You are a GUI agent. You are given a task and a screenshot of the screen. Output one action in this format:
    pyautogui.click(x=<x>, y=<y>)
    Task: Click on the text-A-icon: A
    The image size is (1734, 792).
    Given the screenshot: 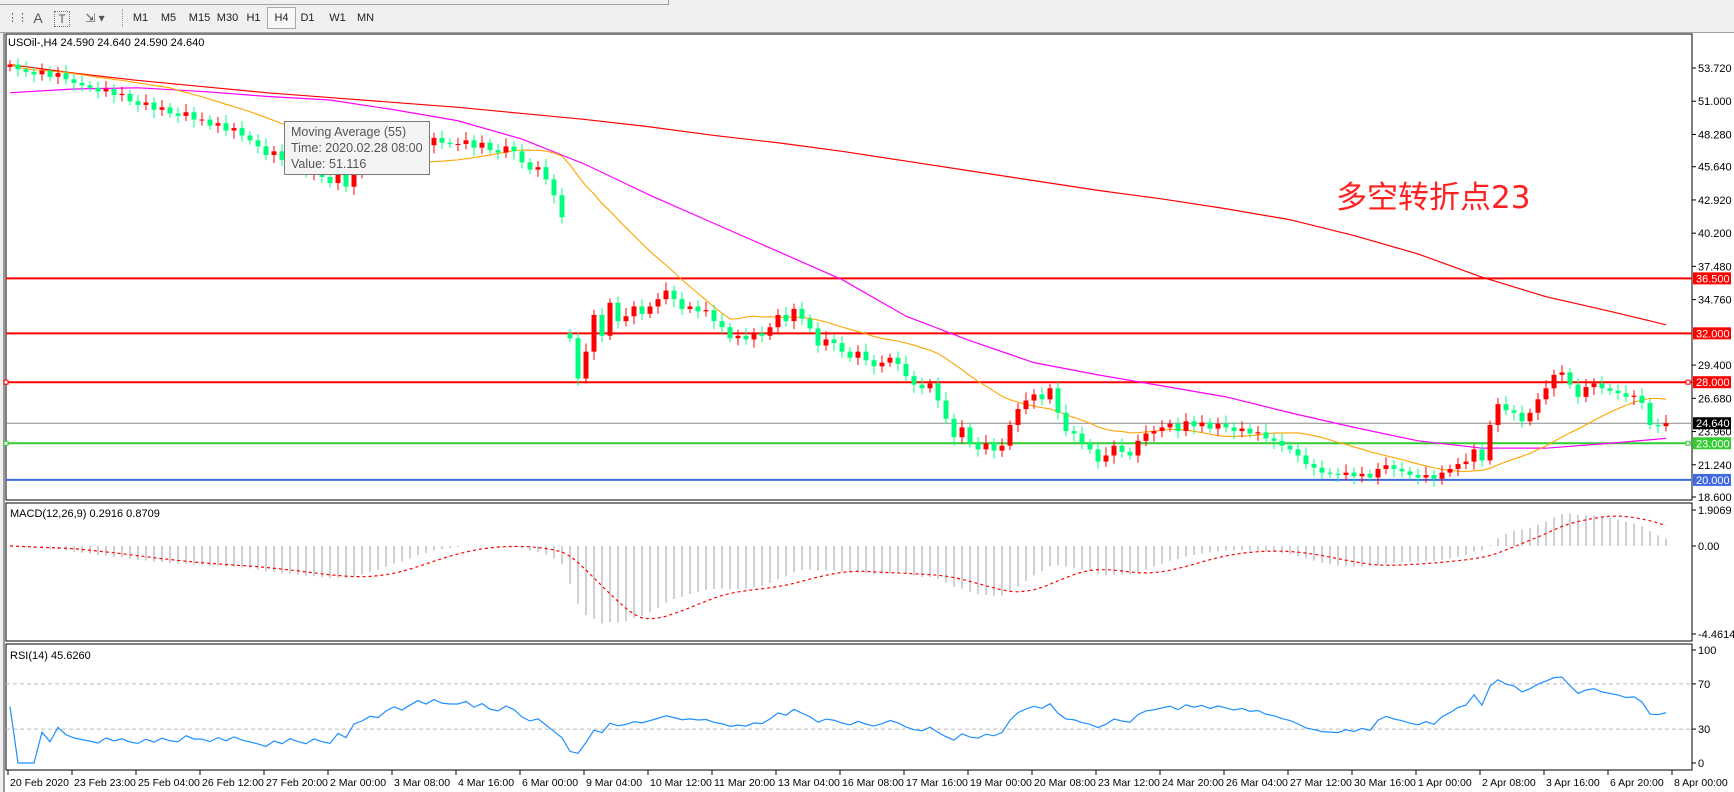 What is the action you would take?
    pyautogui.click(x=38, y=18)
    